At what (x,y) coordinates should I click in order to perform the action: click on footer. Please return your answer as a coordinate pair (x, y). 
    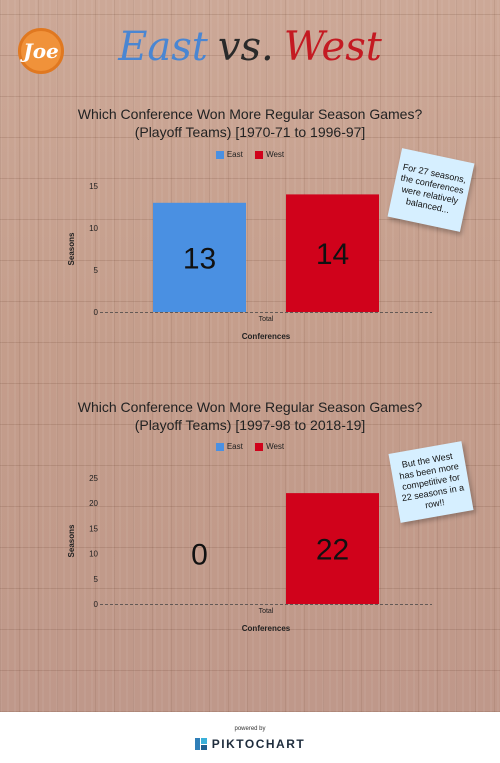
    Looking at the image, I should click on (250, 737).